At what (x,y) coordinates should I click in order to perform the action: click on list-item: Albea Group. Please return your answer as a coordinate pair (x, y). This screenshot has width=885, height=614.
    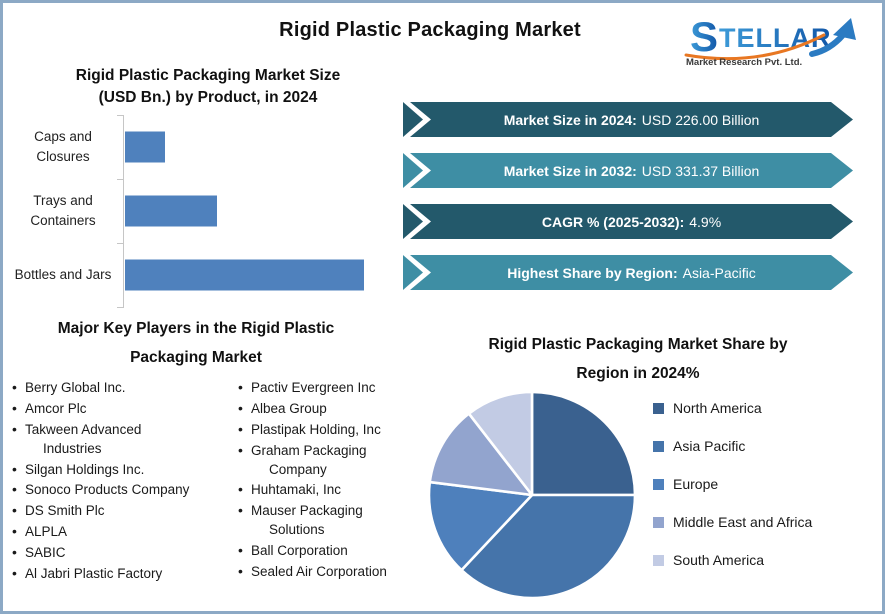
    Looking at the image, I should click on (320, 409).